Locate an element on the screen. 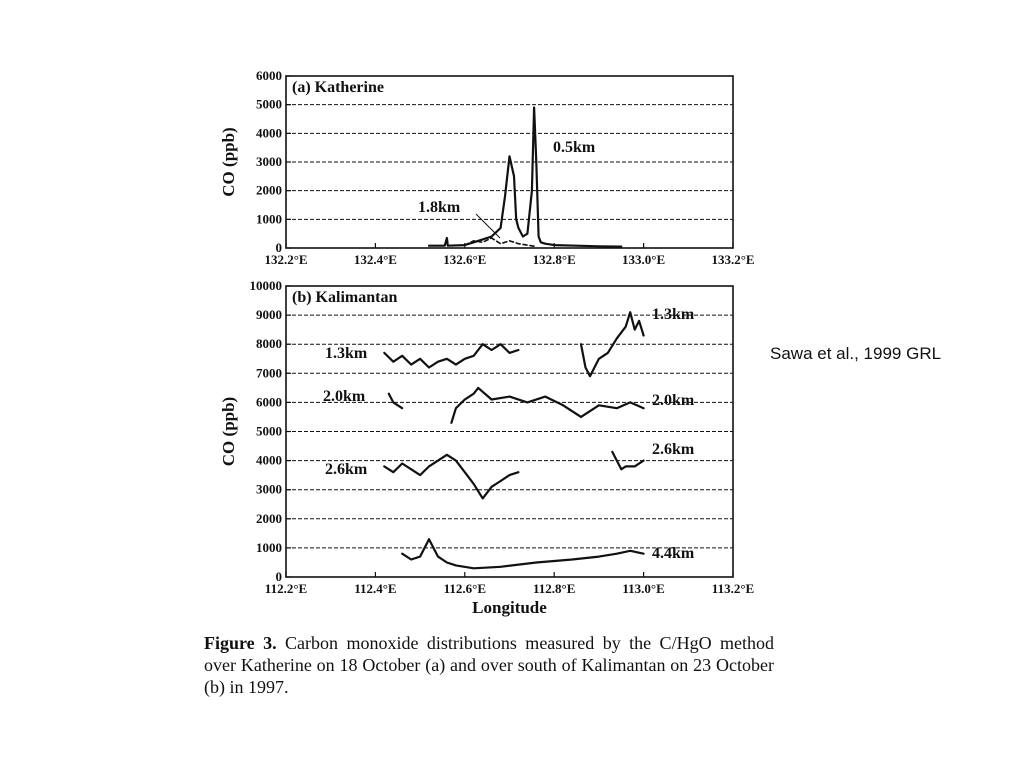  series-line-0-5km is located at coordinates (525, 177).